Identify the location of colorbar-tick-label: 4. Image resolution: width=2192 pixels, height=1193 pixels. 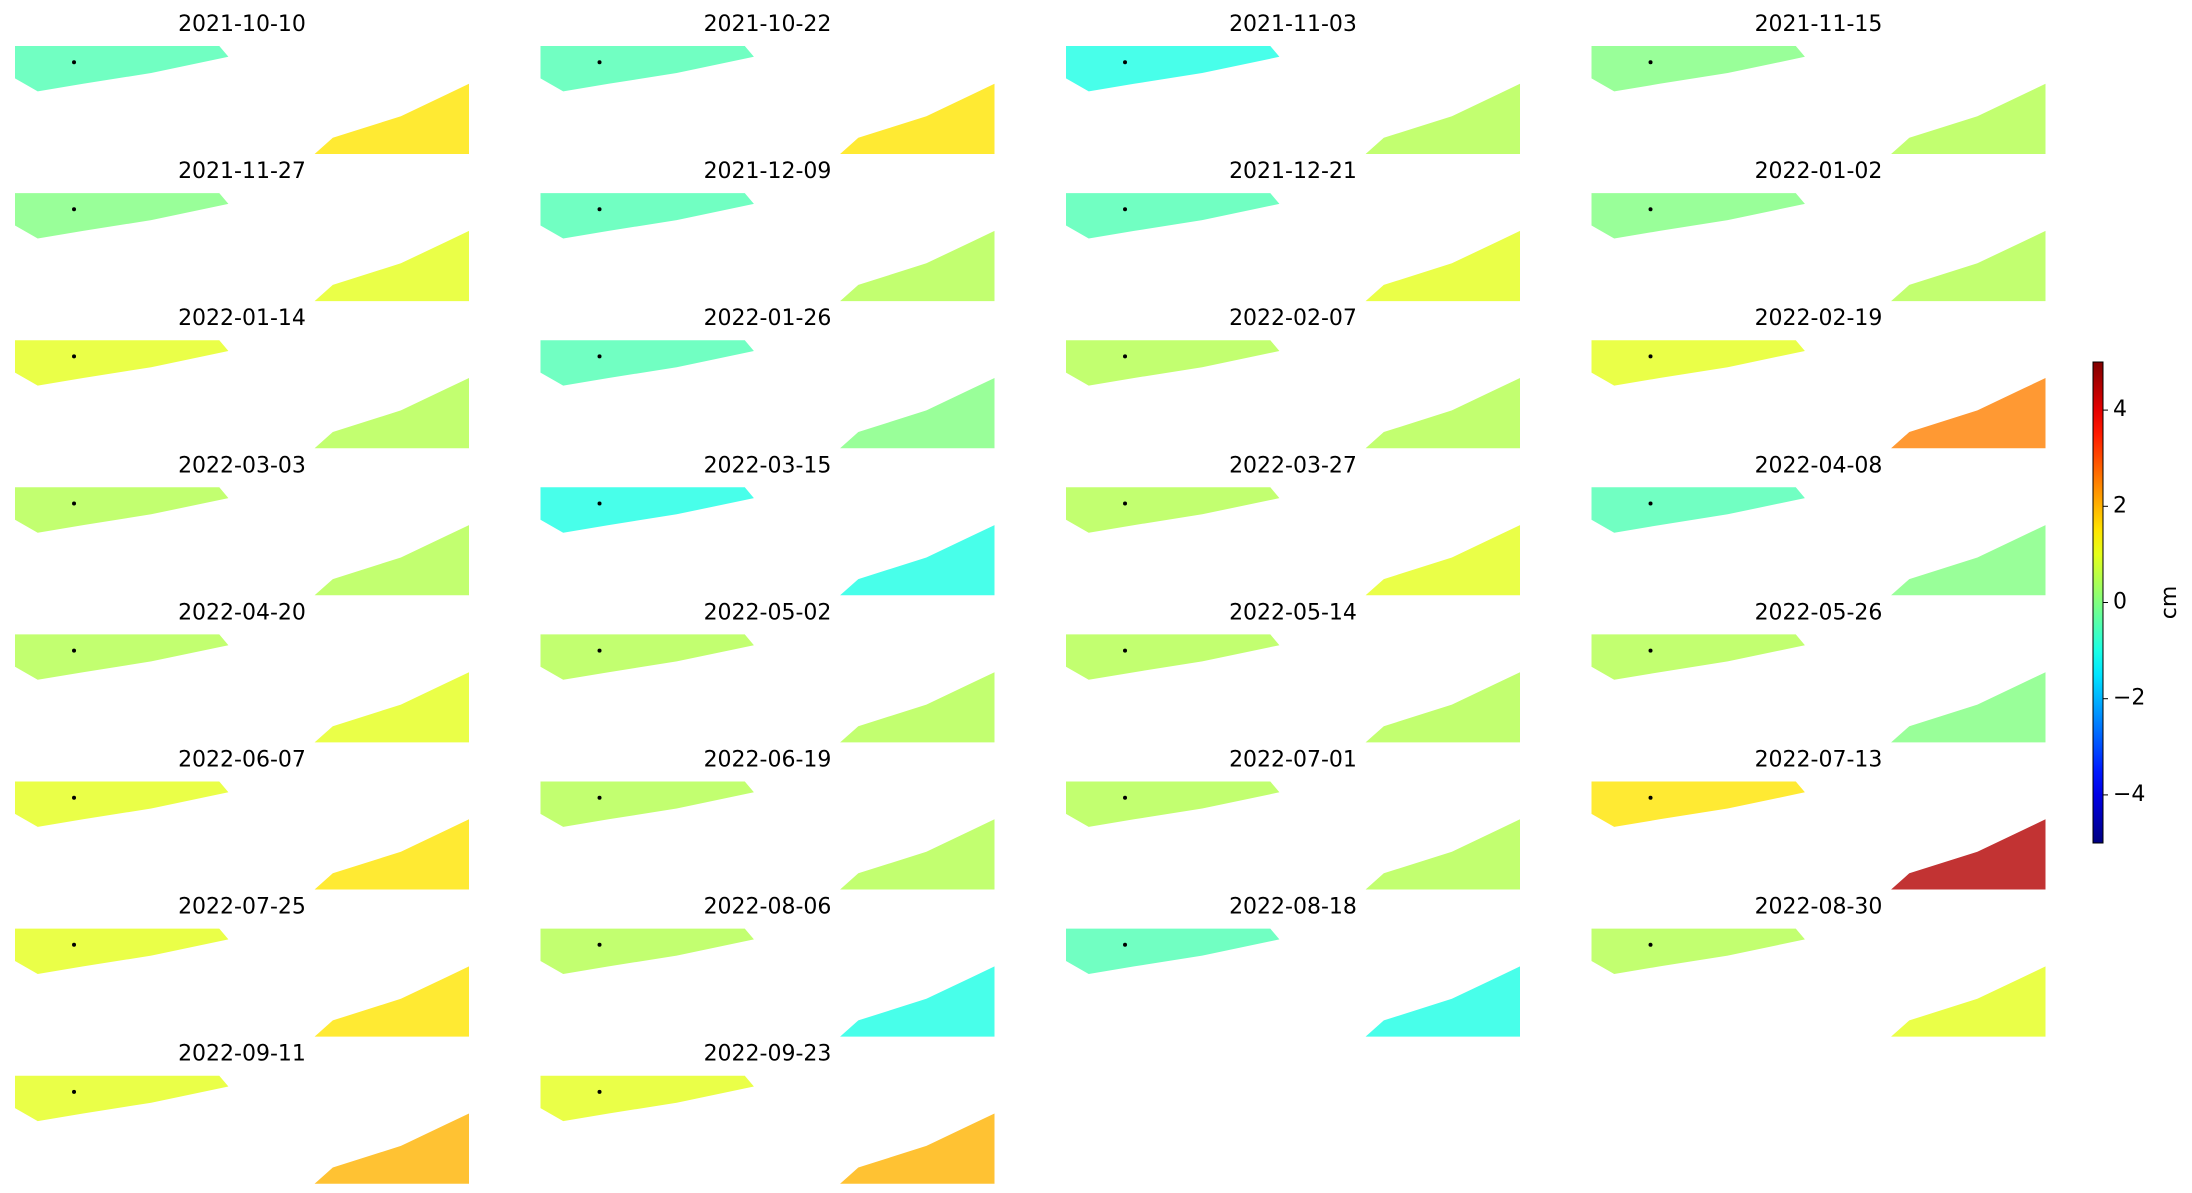
(2120, 409).